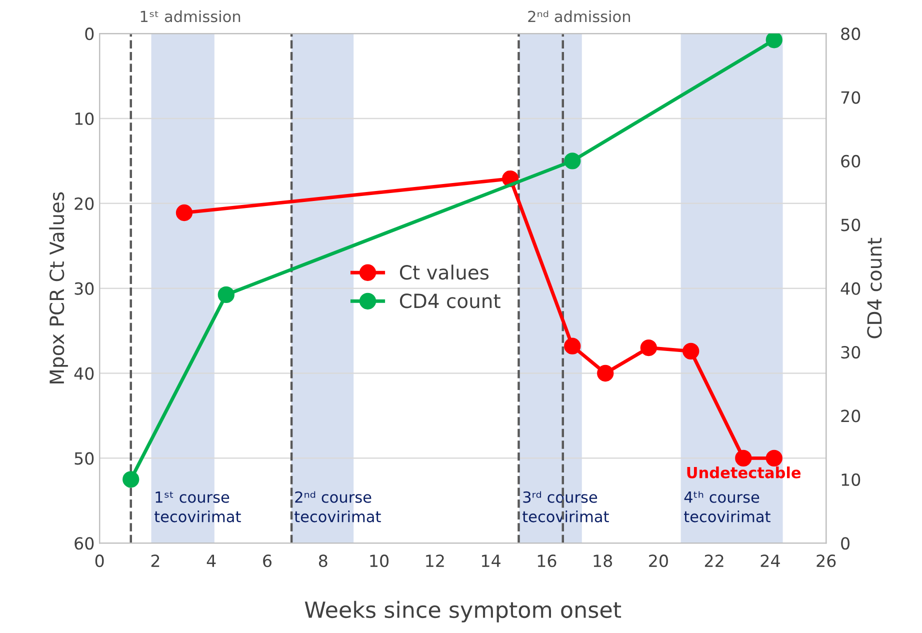  Describe the element at coordinates (84, 203) in the screenshot. I see `y-tick-label: 20` at that location.